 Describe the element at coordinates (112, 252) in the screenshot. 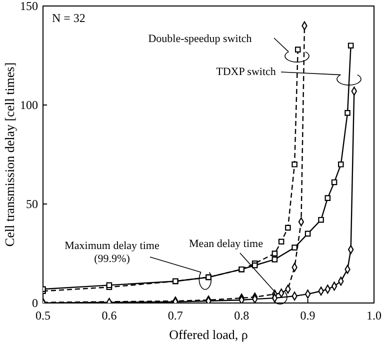

I see `annotation: Maximum delay time (99.9%)` at that location.